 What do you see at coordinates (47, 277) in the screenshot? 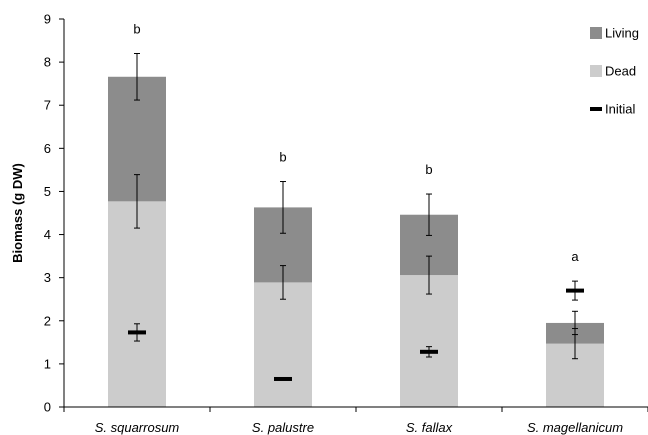
I see `y-tick-label: 3` at bounding box center [47, 277].